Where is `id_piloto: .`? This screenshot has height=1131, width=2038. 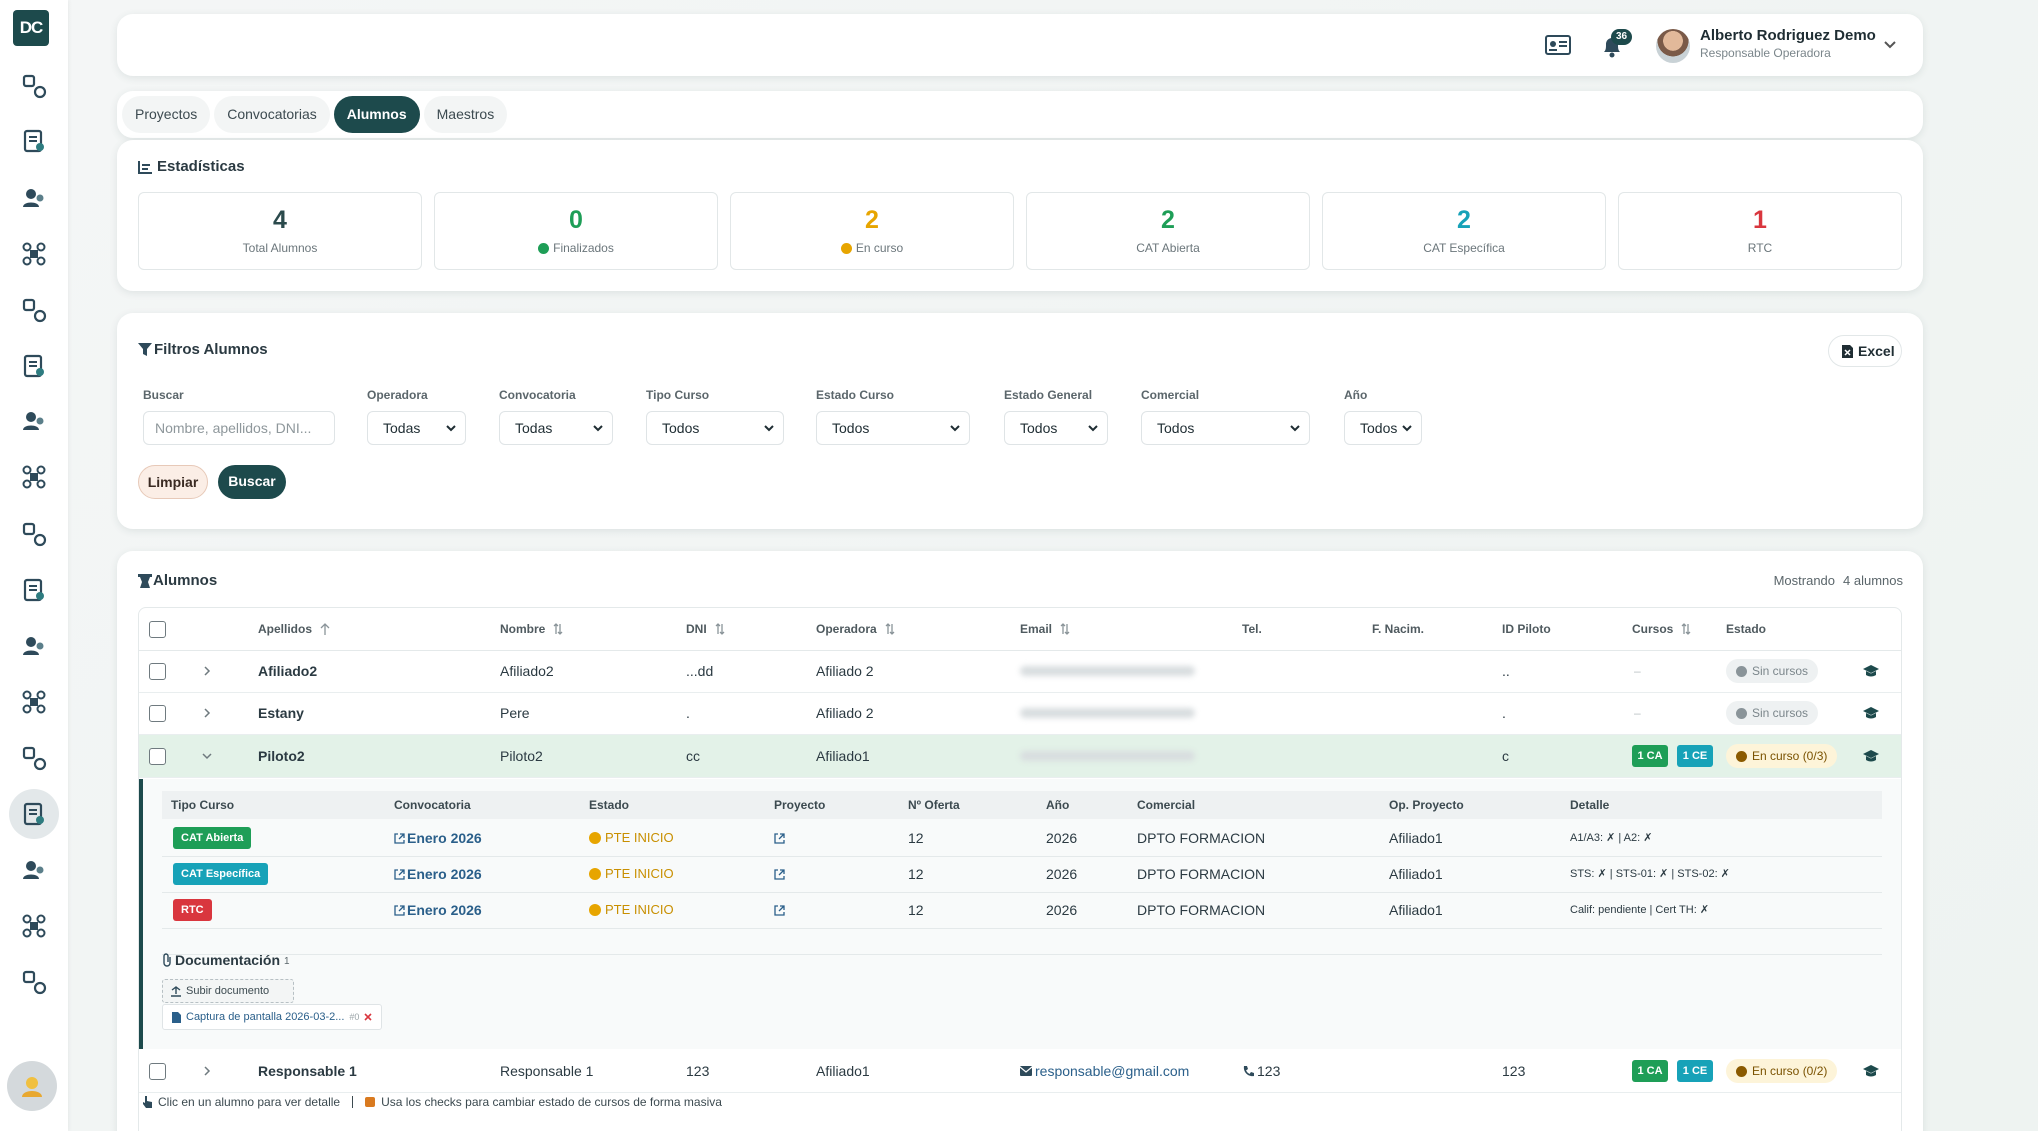
id_piloto: . is located at coordinates (1504, 713).